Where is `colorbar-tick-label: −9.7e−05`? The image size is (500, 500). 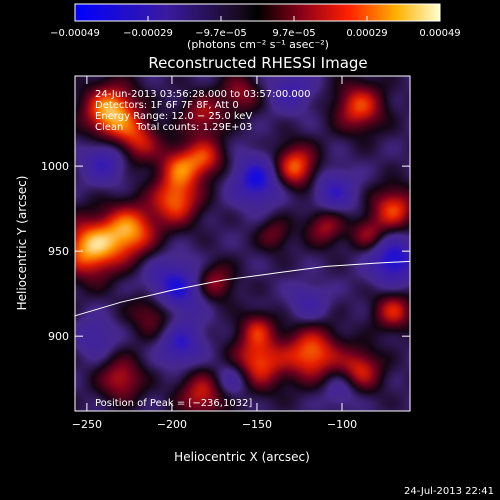
colorbar-tick-label: −9.7e−05 is located at coordinates (221, 33).